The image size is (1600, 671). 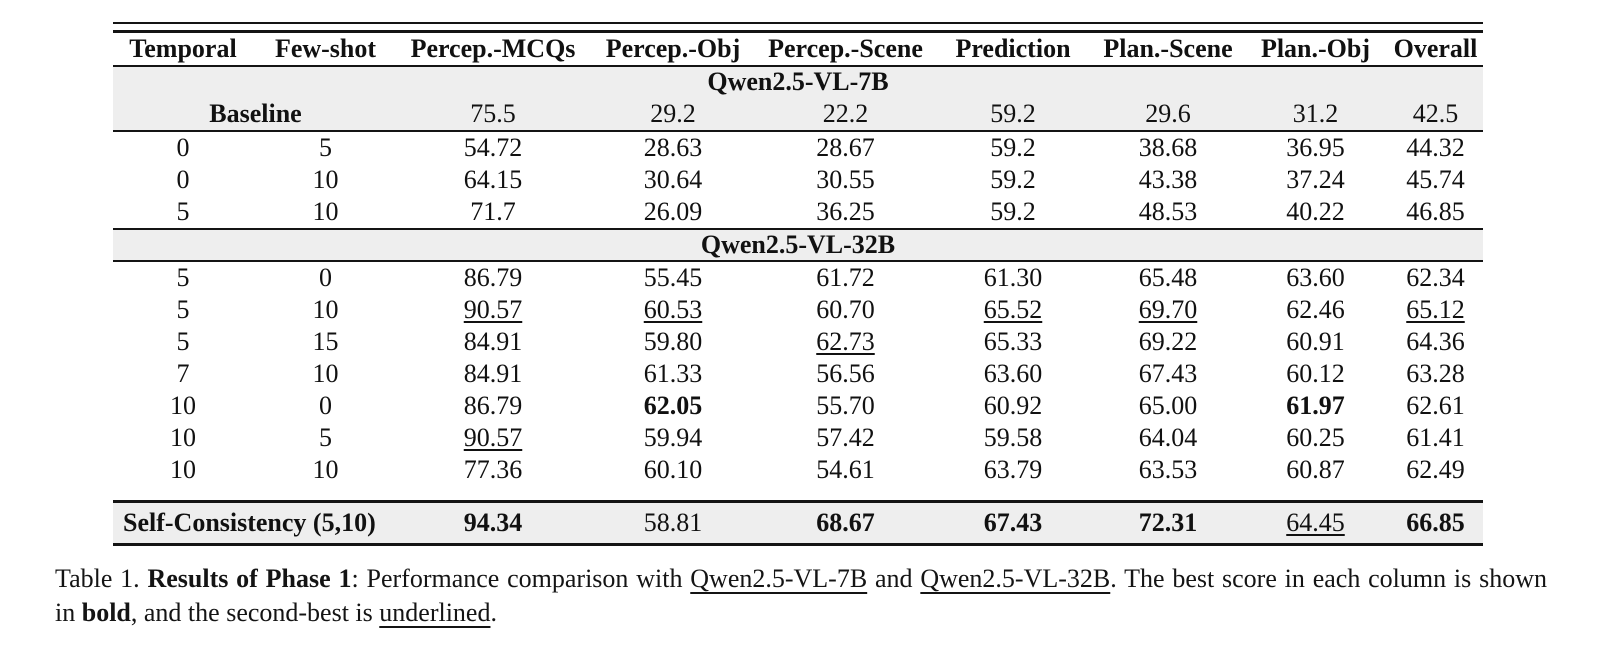 What do you see at coordinates (493, 469) in the screenshot?
I see `value-cell: 77.36` at bounding box center [493, 469].